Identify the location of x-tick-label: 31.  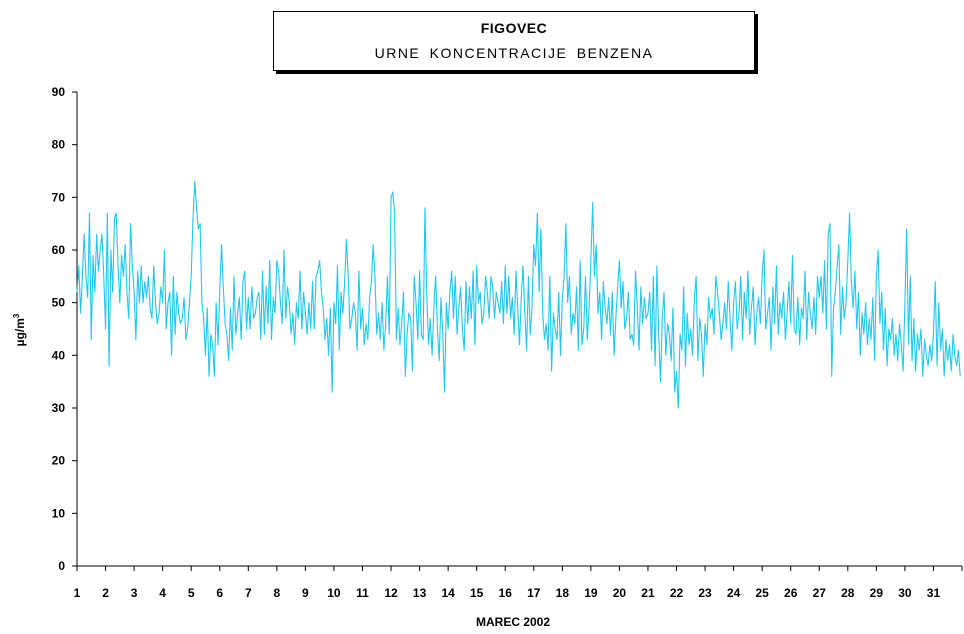
(934, 593).